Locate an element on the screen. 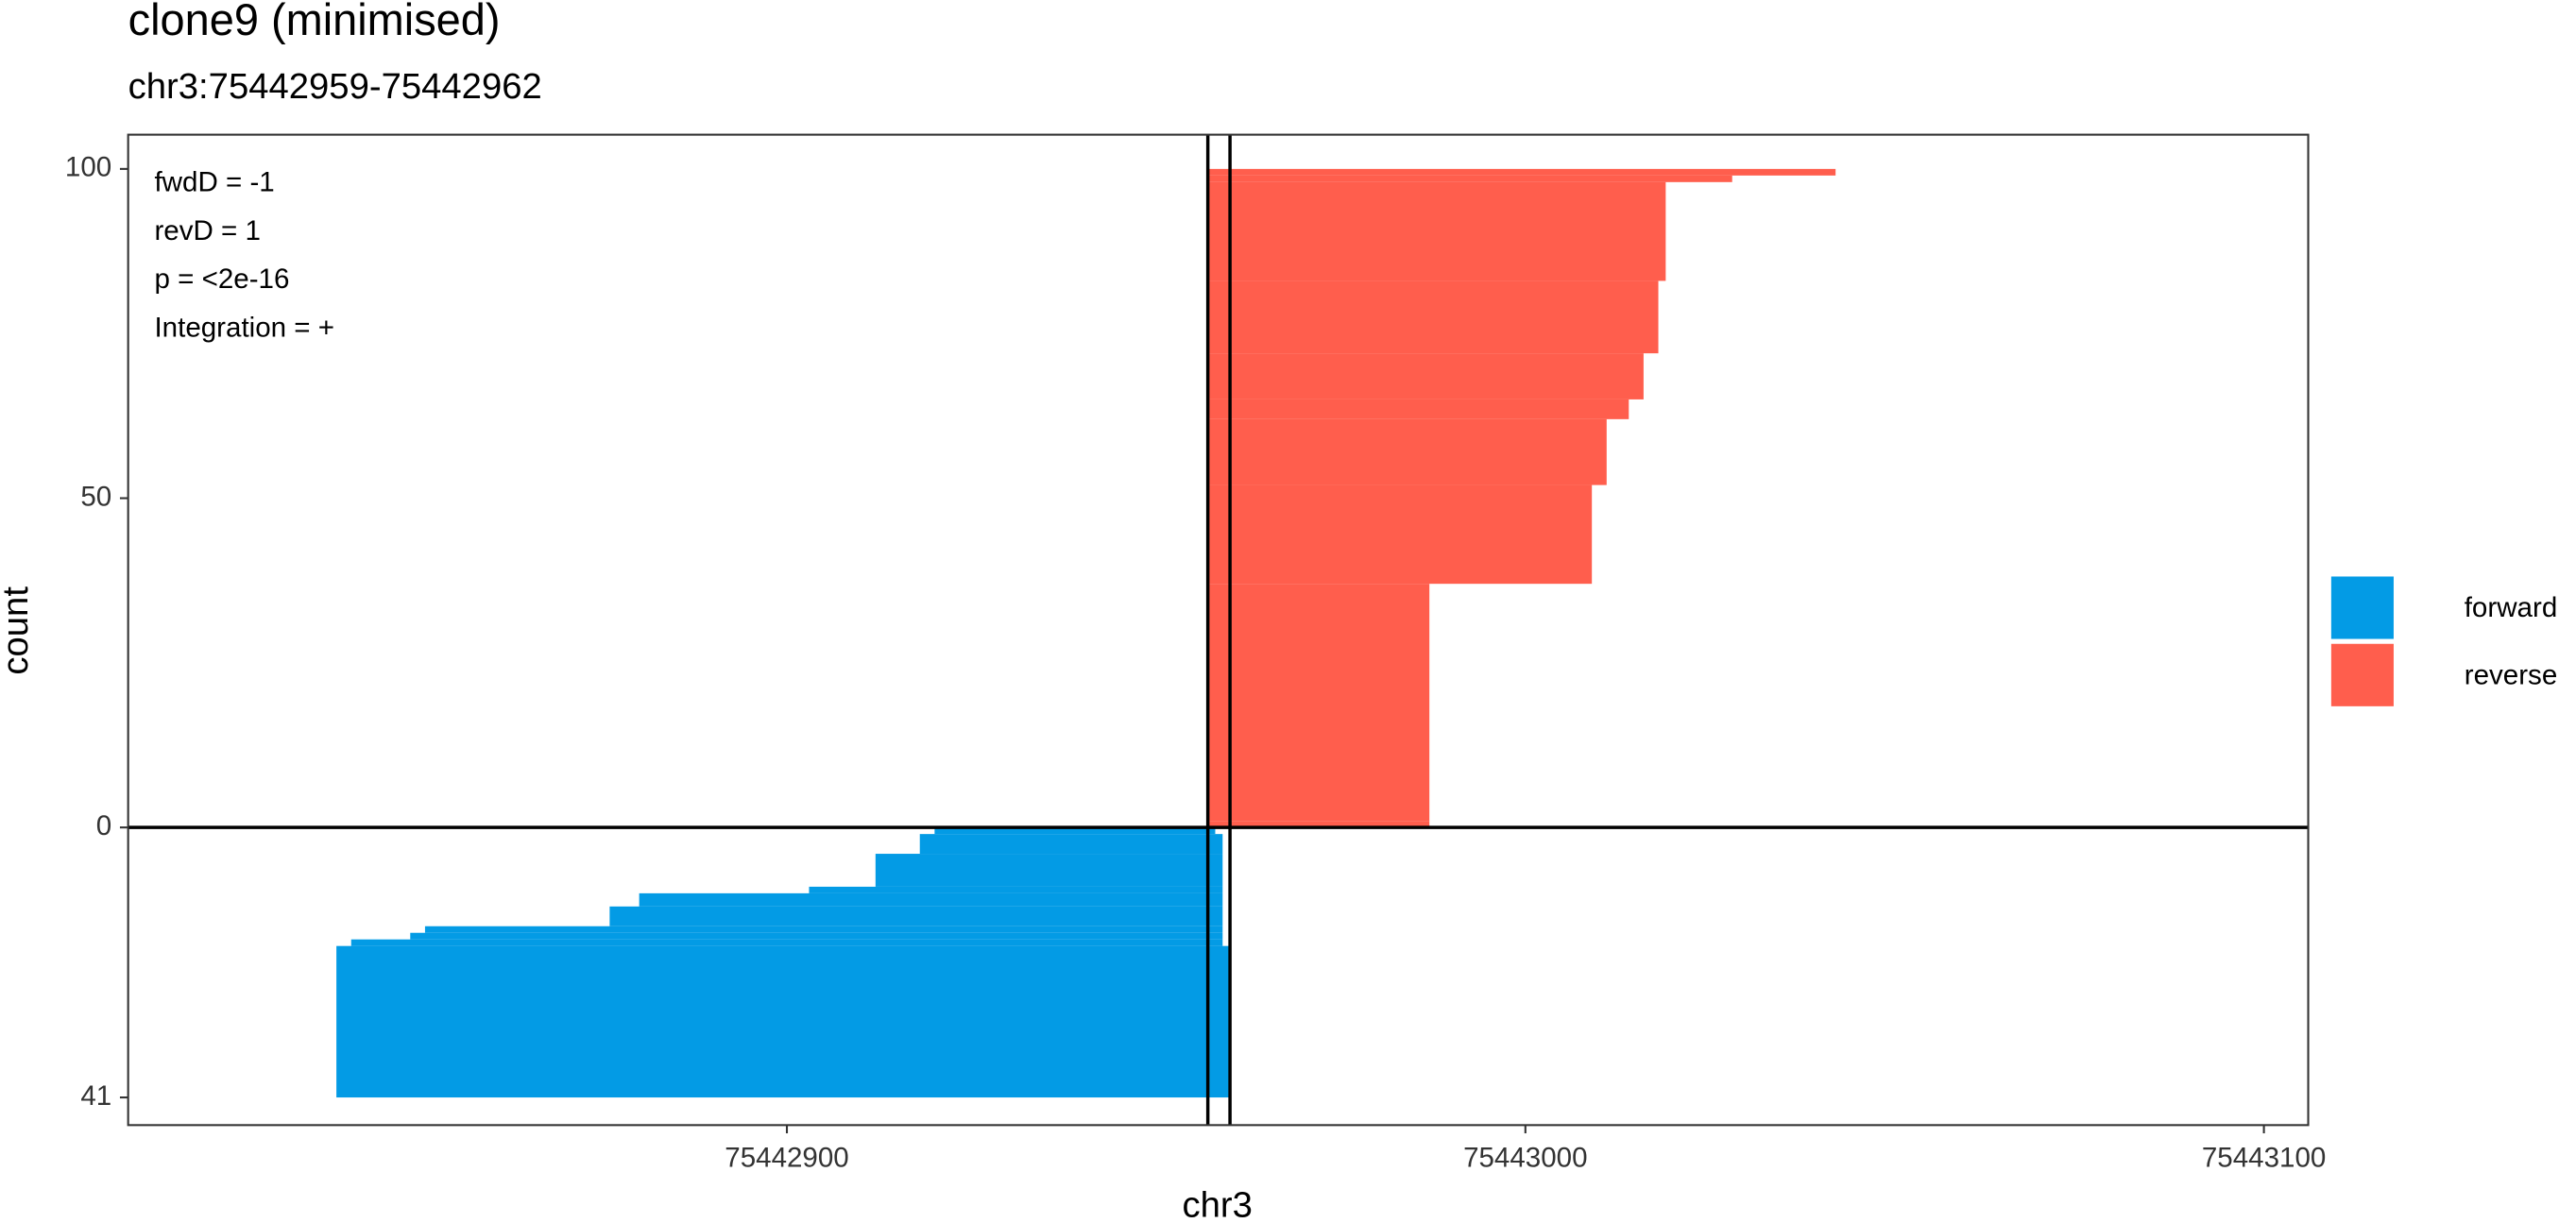 The height and width of the screenshot is (1223, 2576). x-tick-label: 75443000 is located at coordinates (1525, 1158).